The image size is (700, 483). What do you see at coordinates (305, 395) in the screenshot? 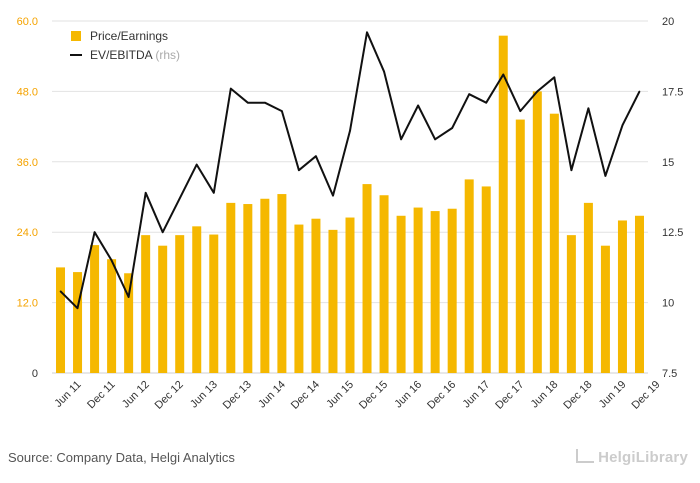
I see `x-tick-label: Dec 14` at bounding box center [305, 395].